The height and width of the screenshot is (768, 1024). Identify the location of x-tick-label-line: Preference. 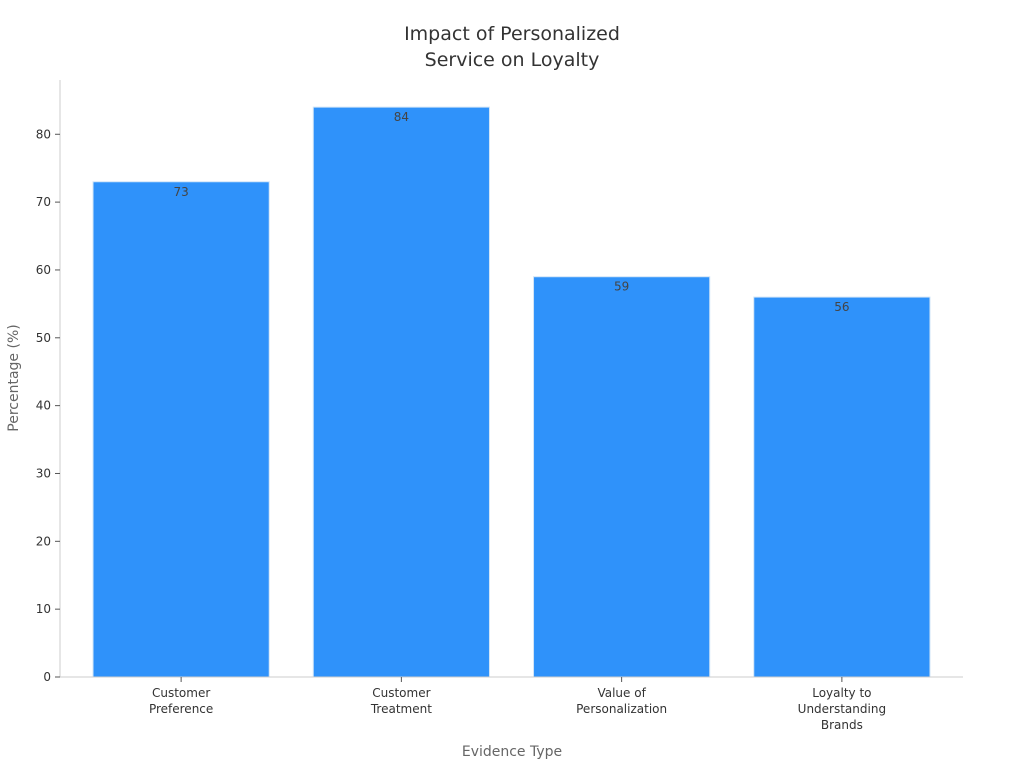
(181, 709).